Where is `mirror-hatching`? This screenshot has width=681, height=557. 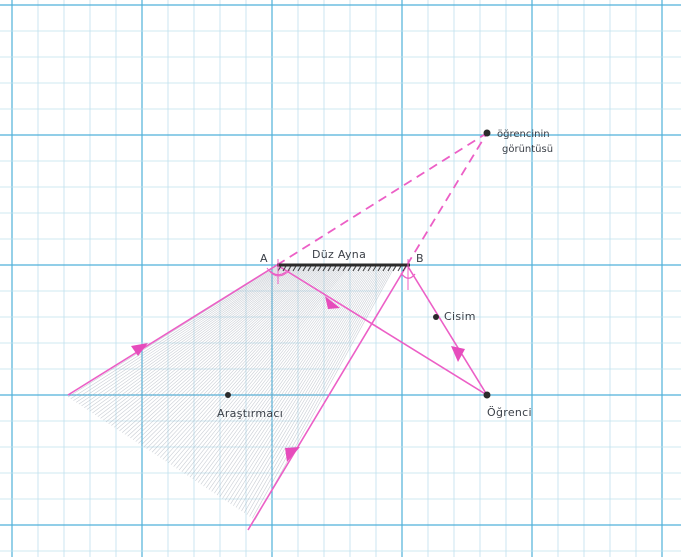
mirror-hatching is located at coordinates (342, 268).